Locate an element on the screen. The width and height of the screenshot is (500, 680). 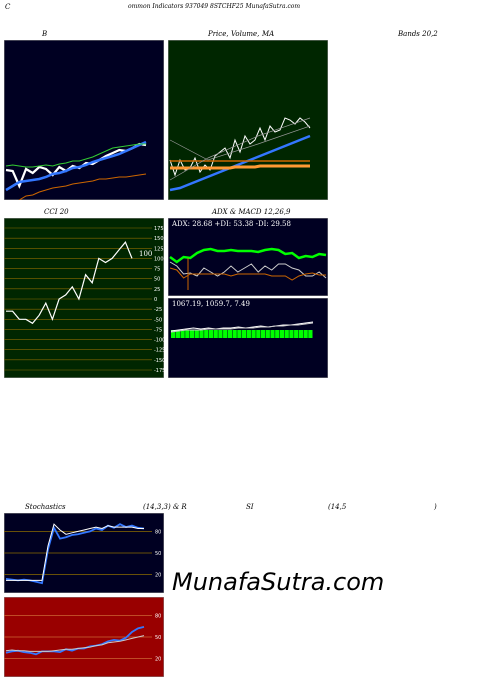
cci-tick-label: -175 is located at coordinates (159, 371).